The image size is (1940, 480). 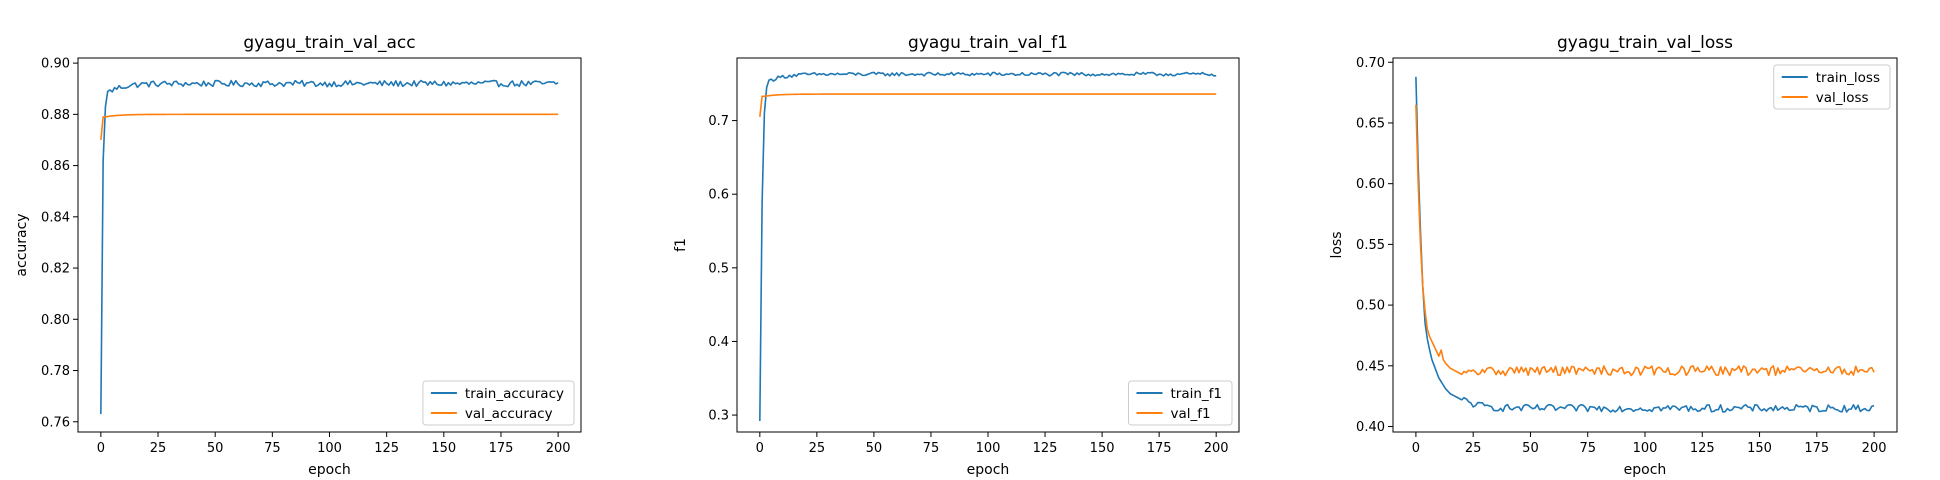 What do you see at coordinates (55, 422) in the screenshot?
I see `y-tick-label: 0.76` at bounding box center [55, 422].